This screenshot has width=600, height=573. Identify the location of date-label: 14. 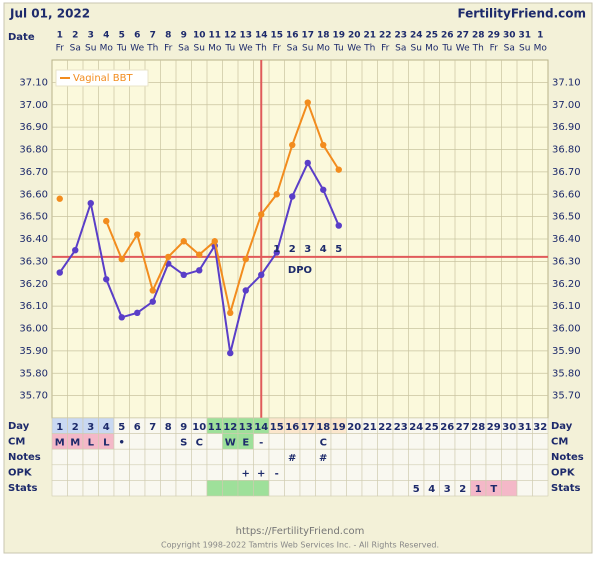
(261, 36).